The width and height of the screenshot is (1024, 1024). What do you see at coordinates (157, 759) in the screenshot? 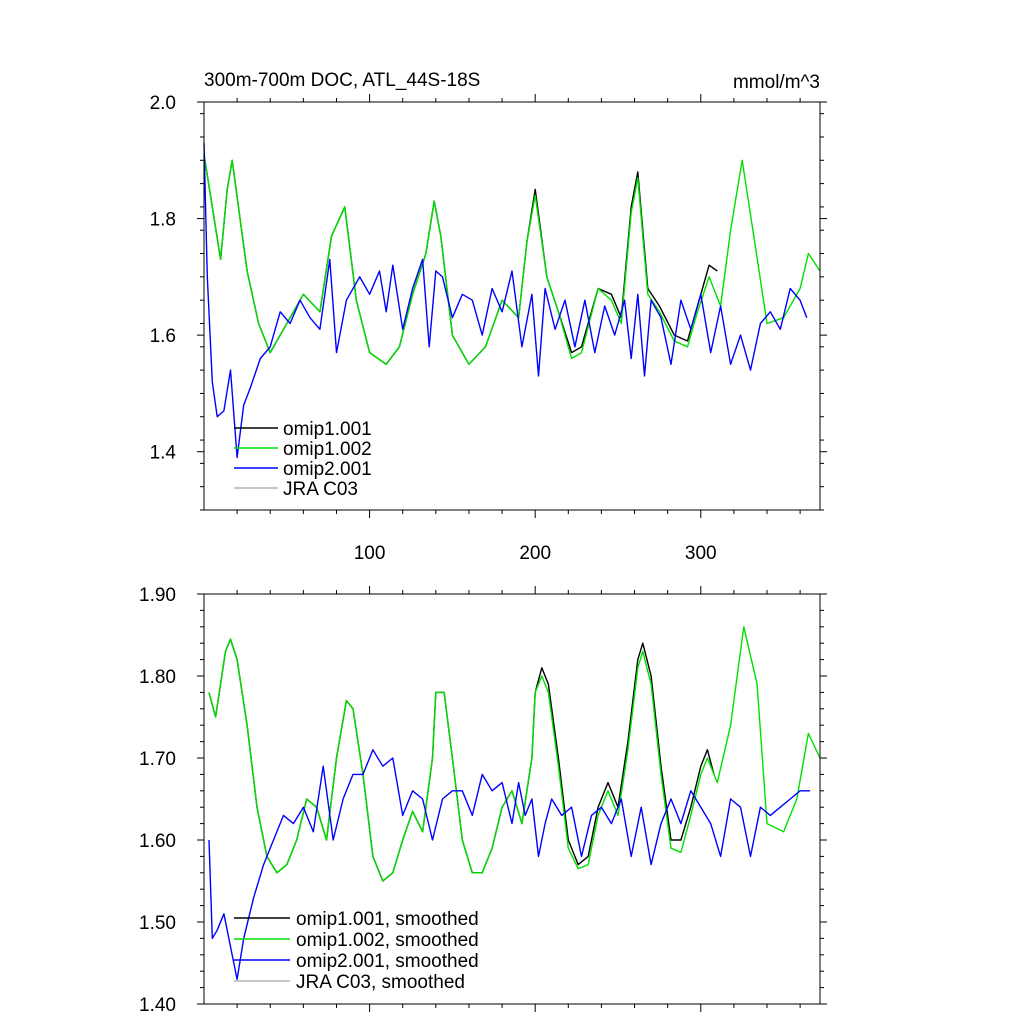
I see `y-tick-label: 1.70` at bounding box center [157, 759].